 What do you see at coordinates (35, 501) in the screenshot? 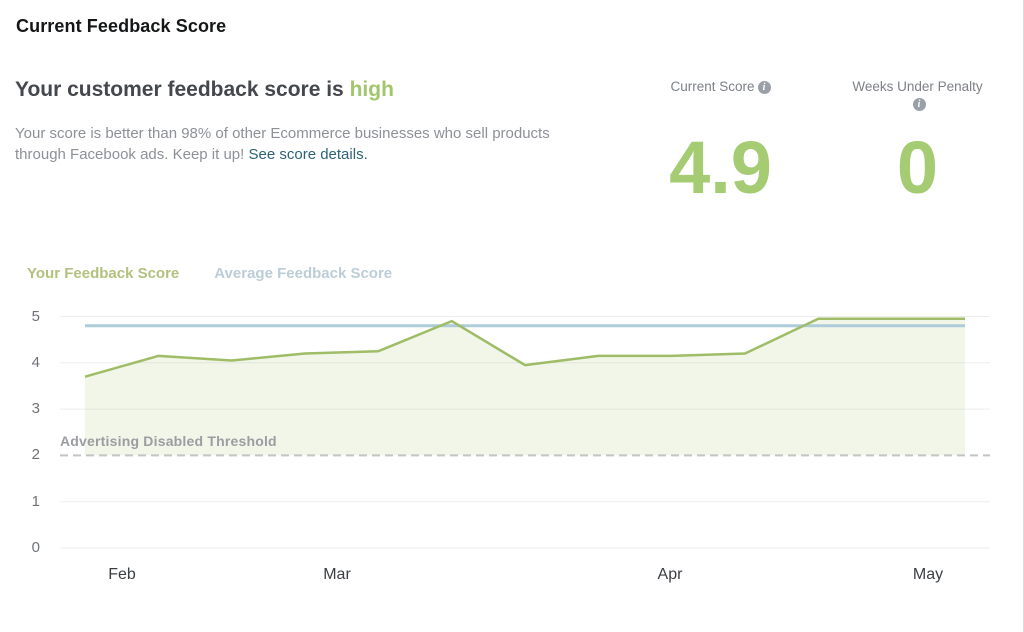
I see `y-axis-label: 1` at bounding box center [35, 501].